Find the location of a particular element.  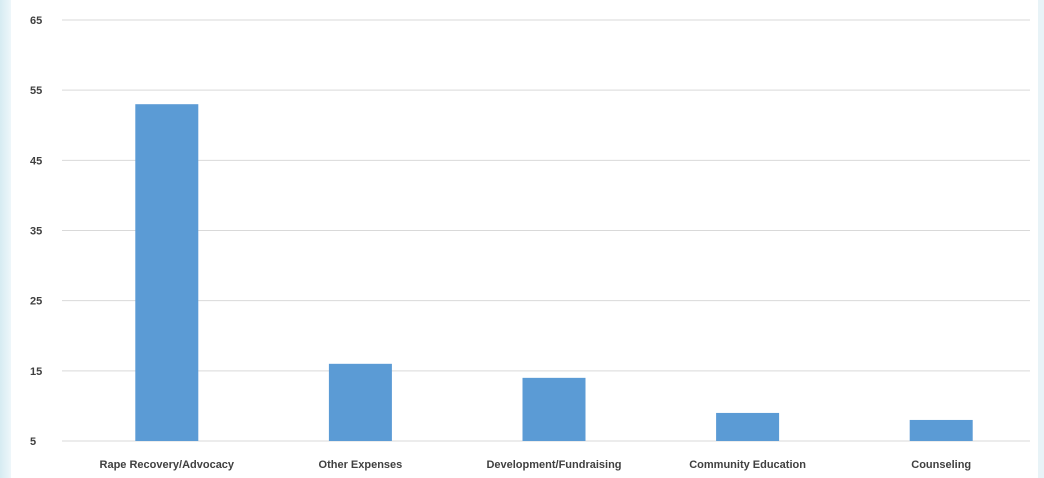

bar-other-expenses is located at coordinates (360, 402).